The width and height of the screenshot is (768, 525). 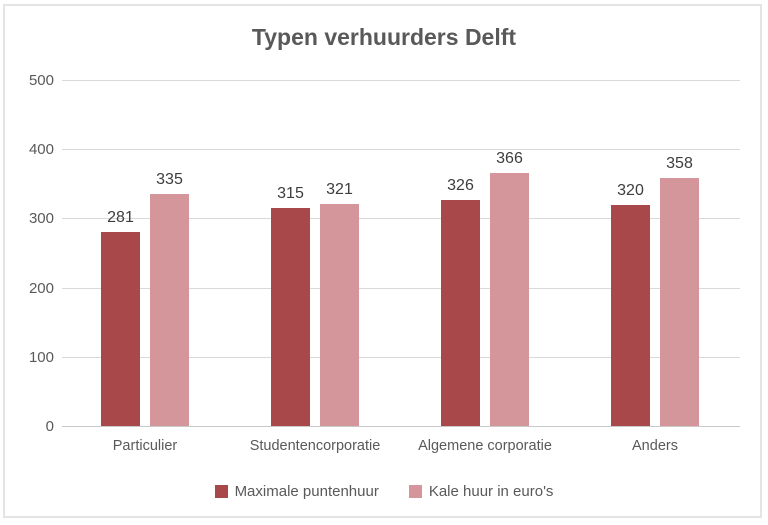 What do you see at coordinates (49, 426) in the screenshot?
I see `y-tick-label: 0` at bounding box center [49, 426].